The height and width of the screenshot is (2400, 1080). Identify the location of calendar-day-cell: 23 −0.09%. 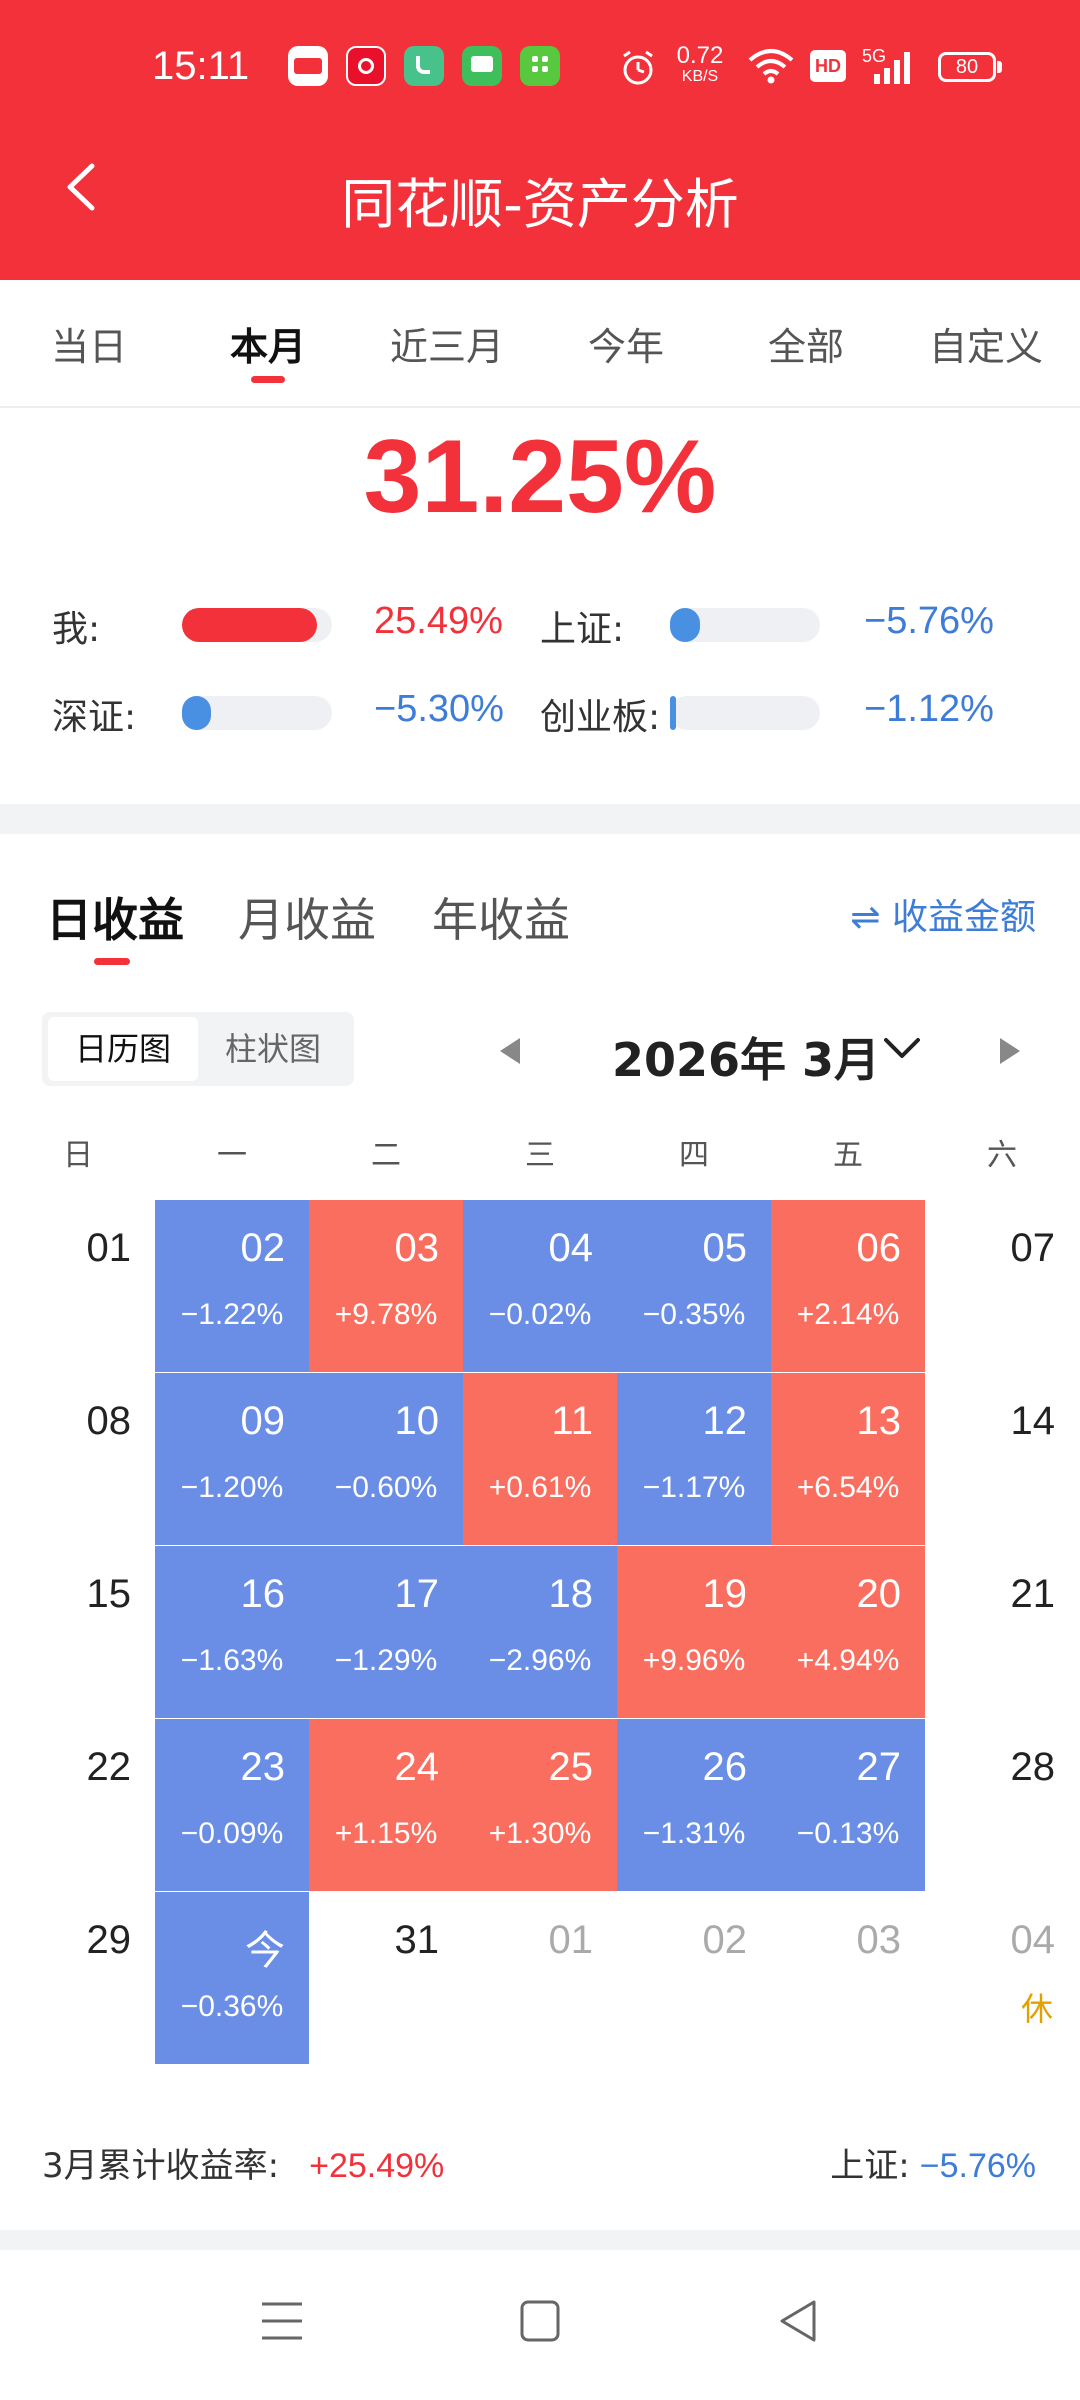
(232, 1805).